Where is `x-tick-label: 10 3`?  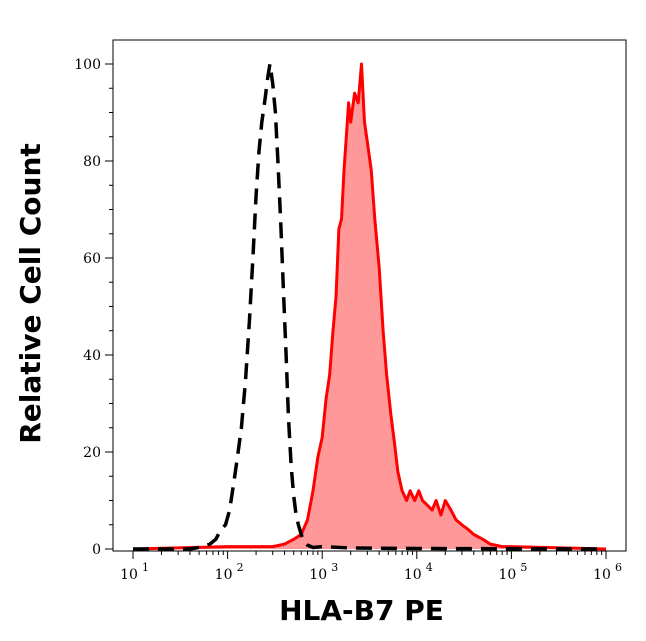
x-tick-label: 10 3 is located at coordinates (323, 572).